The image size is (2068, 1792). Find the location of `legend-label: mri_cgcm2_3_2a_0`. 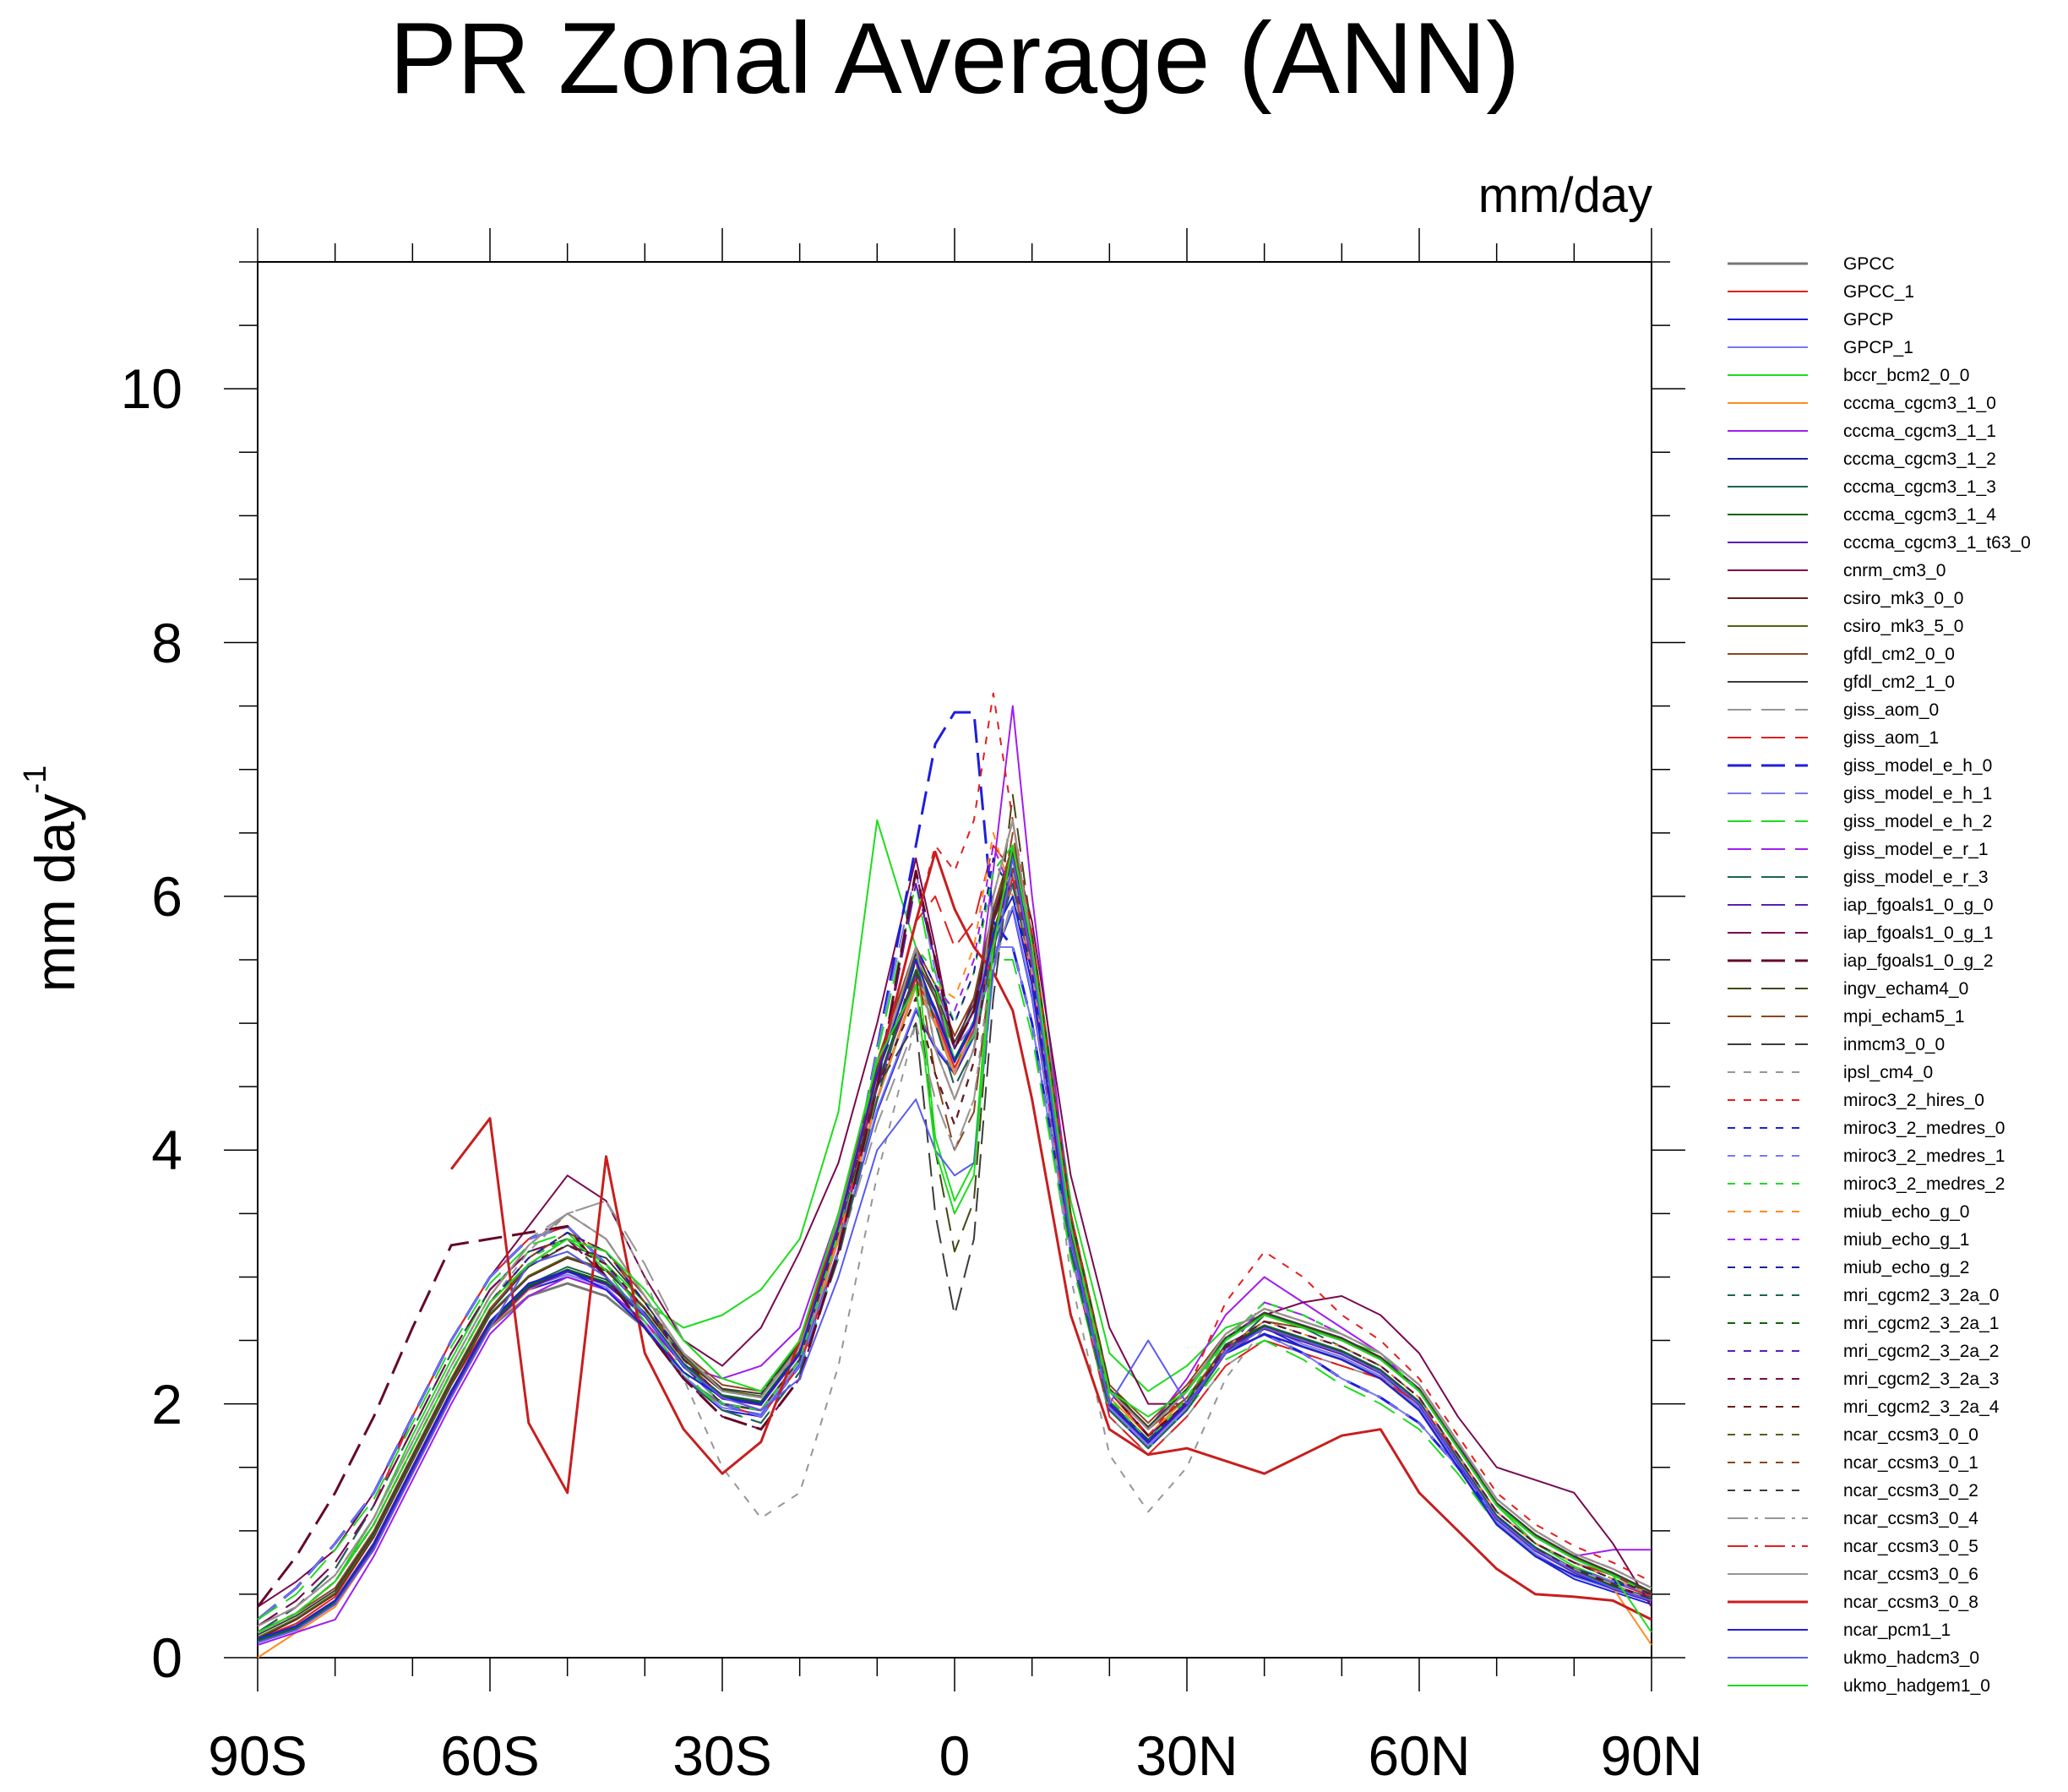

legend-label: mri_cgcm2_3_2a_0 is located at coordinates (1921, 1295).